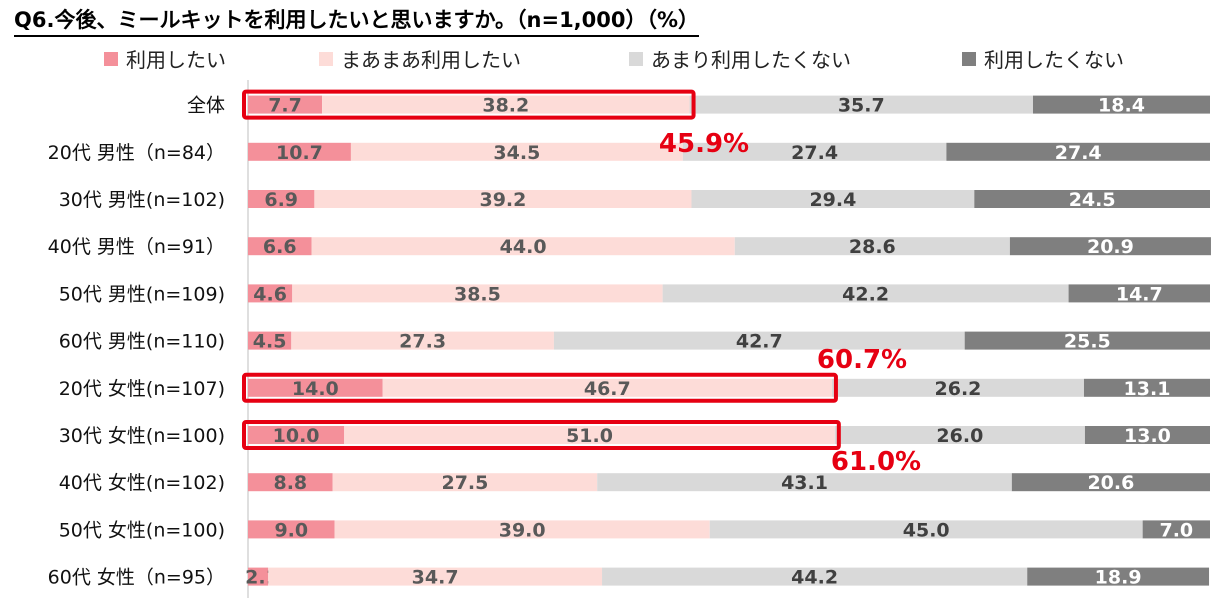 The height and width of the screenshot is (600, 1228). I want to click on category-label: 全体, so click(206, 106).